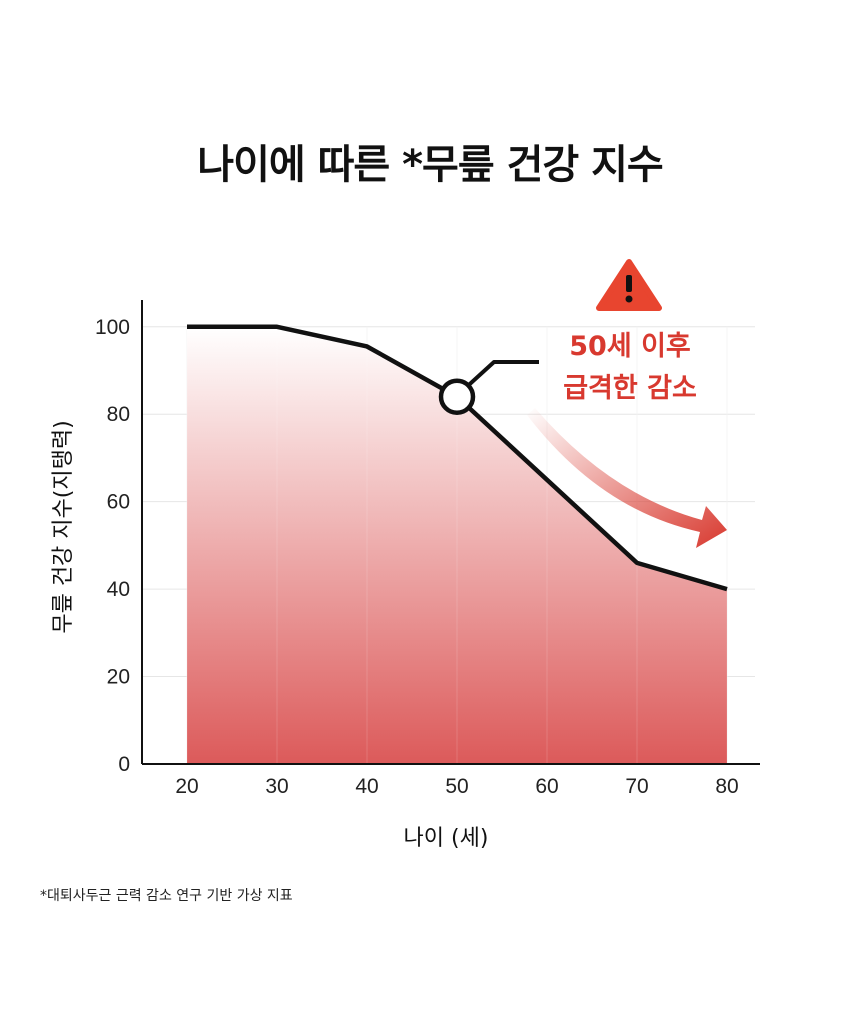  I want to click on y-tick-label: 40, so click(118, 589).